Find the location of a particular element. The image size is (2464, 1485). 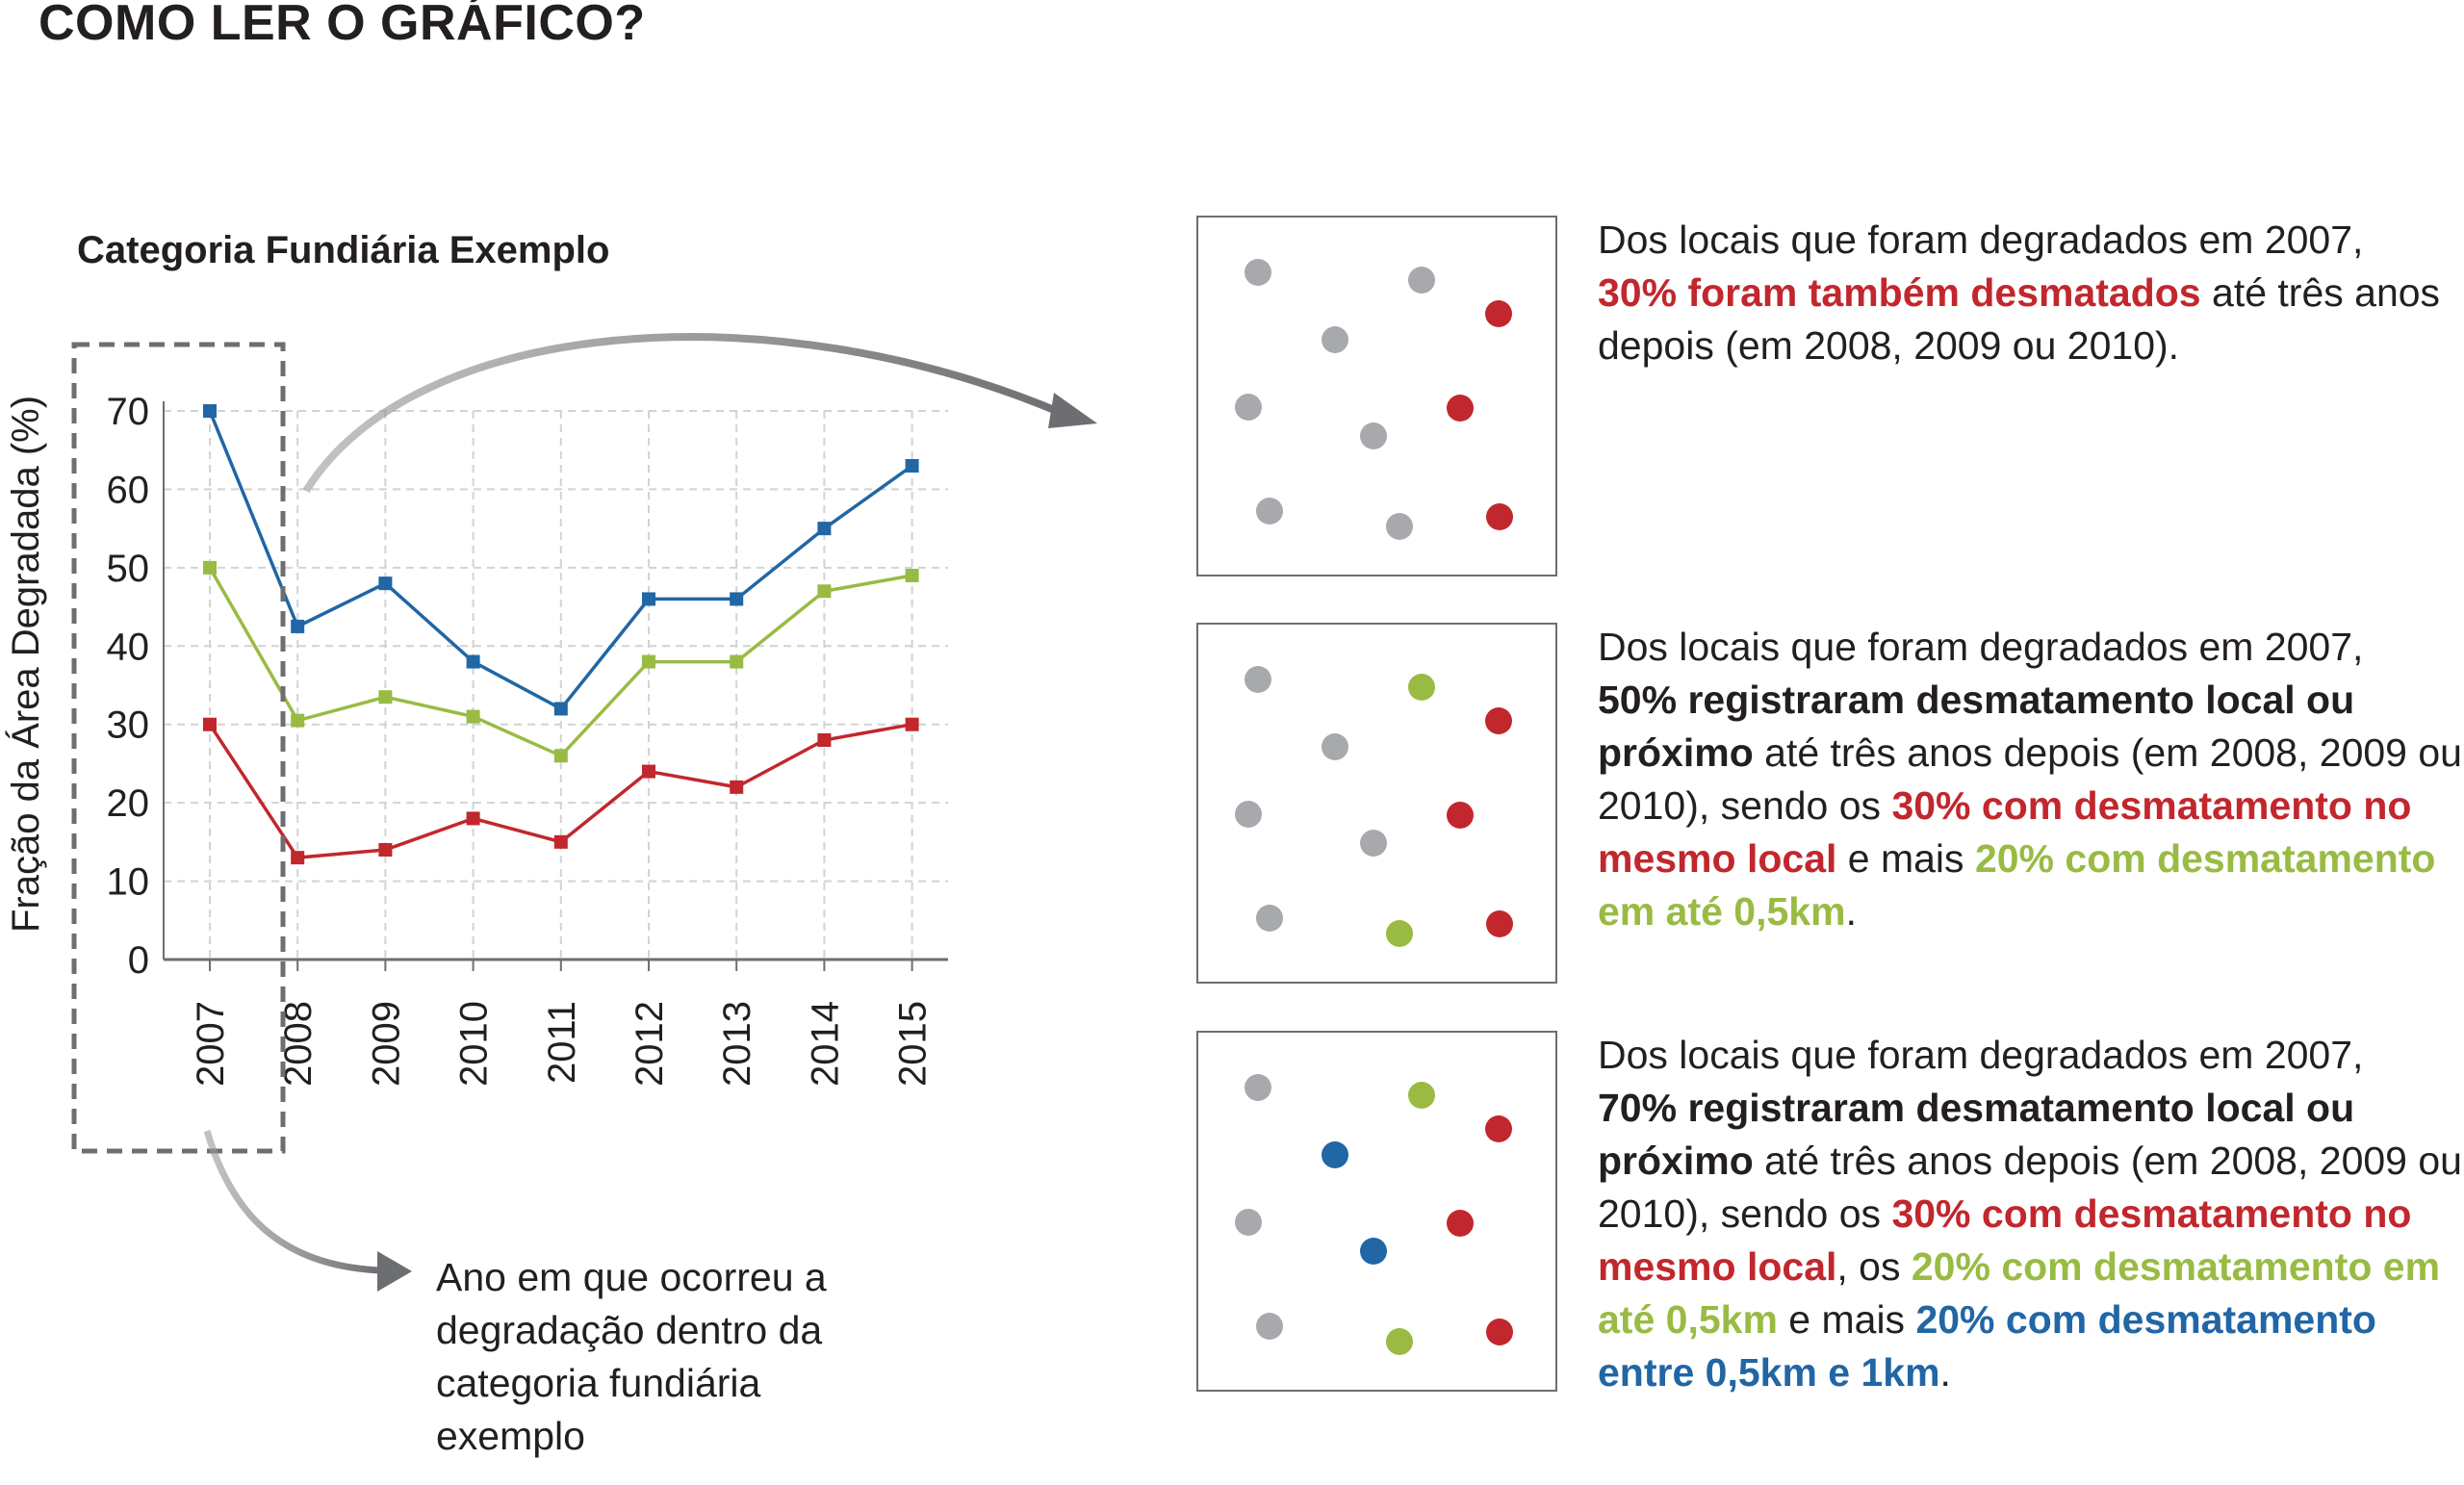

x-tick-label: 2009 is located at coordinates (386, 1044).